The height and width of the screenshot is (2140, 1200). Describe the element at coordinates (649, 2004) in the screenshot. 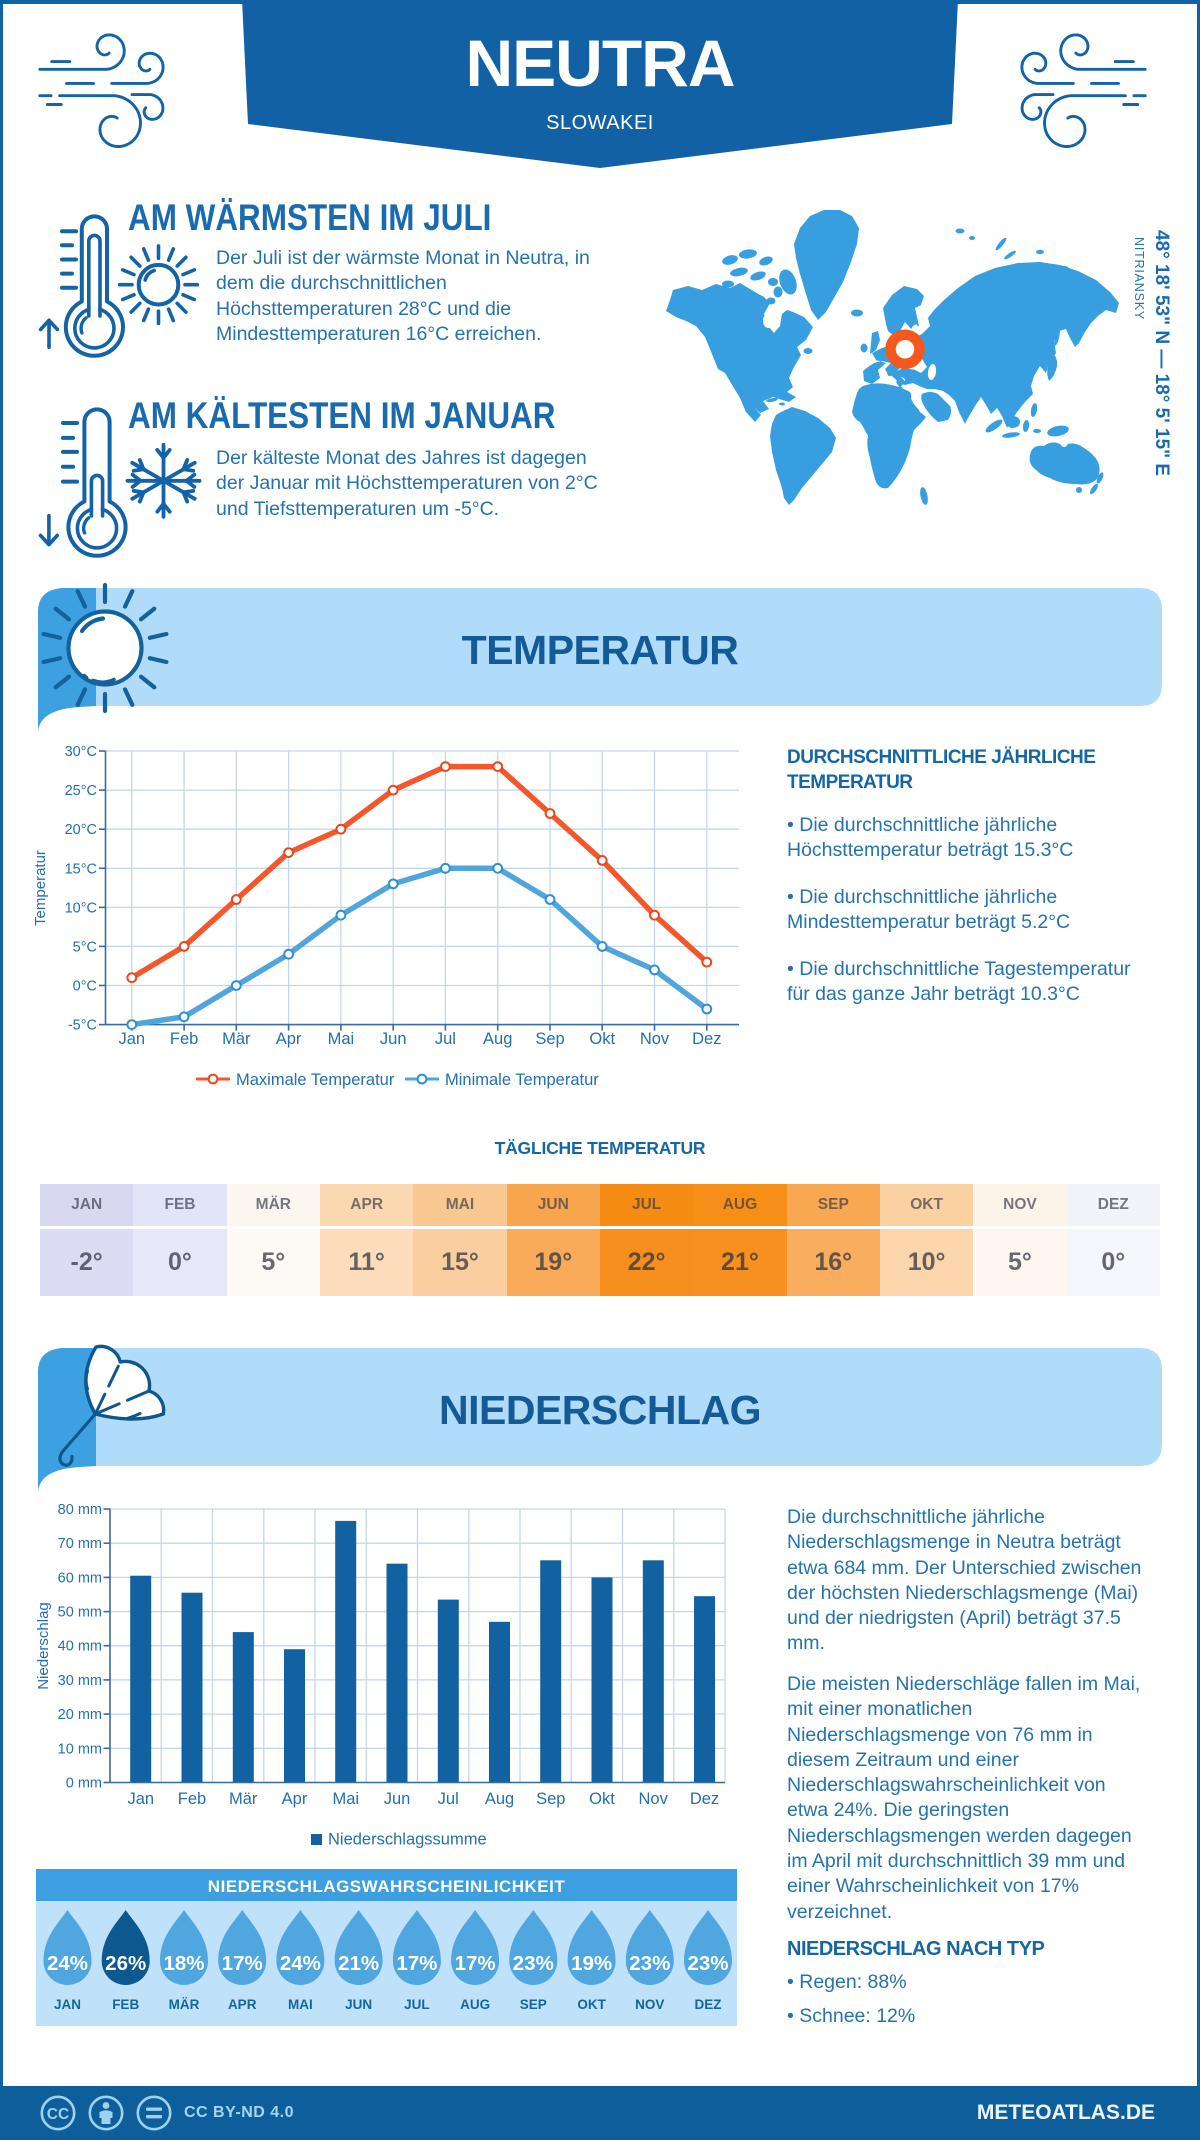

I see `svg-text: NOV` at that location.